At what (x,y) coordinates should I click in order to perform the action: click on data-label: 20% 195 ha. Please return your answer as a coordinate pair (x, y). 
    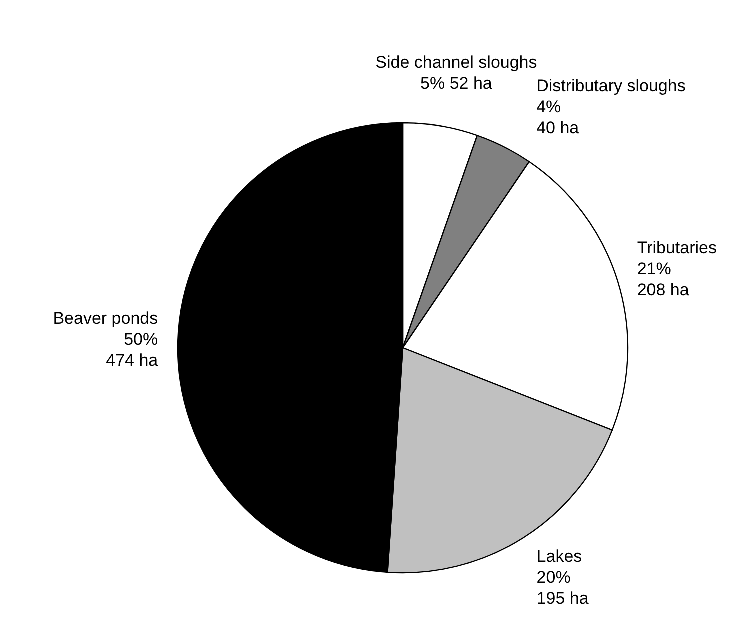
    Looking at the image, I should click on (563, 588).